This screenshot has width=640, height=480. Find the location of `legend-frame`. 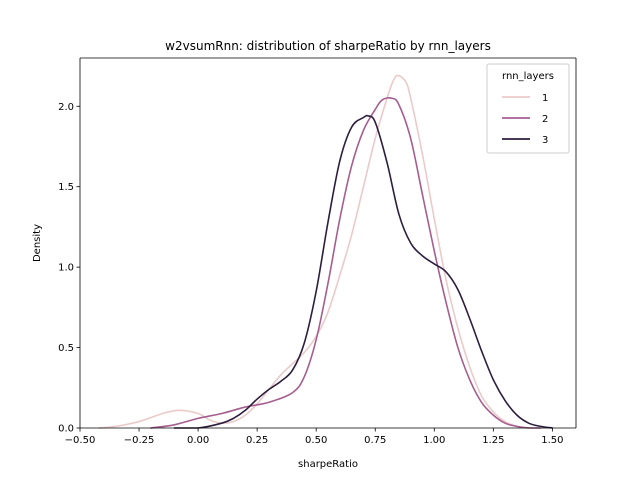

legend-frame is located at coordinates (528, 108).